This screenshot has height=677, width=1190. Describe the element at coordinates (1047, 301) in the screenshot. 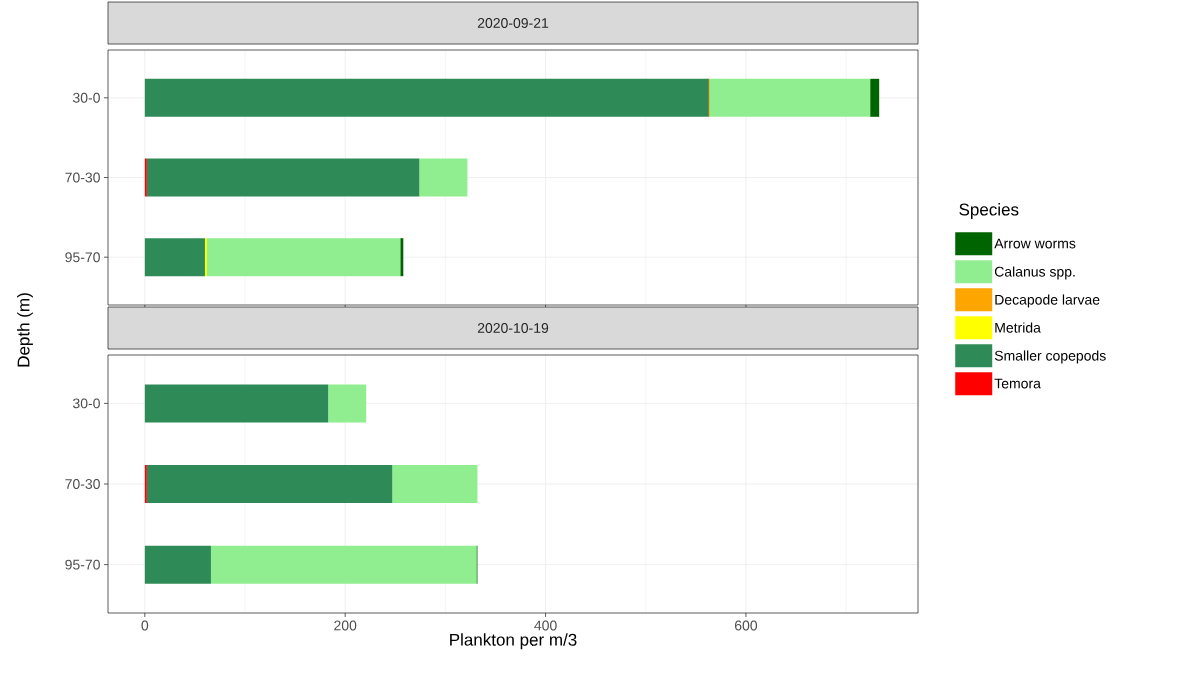

I see `legend-label: Decapode larvae` at that location.